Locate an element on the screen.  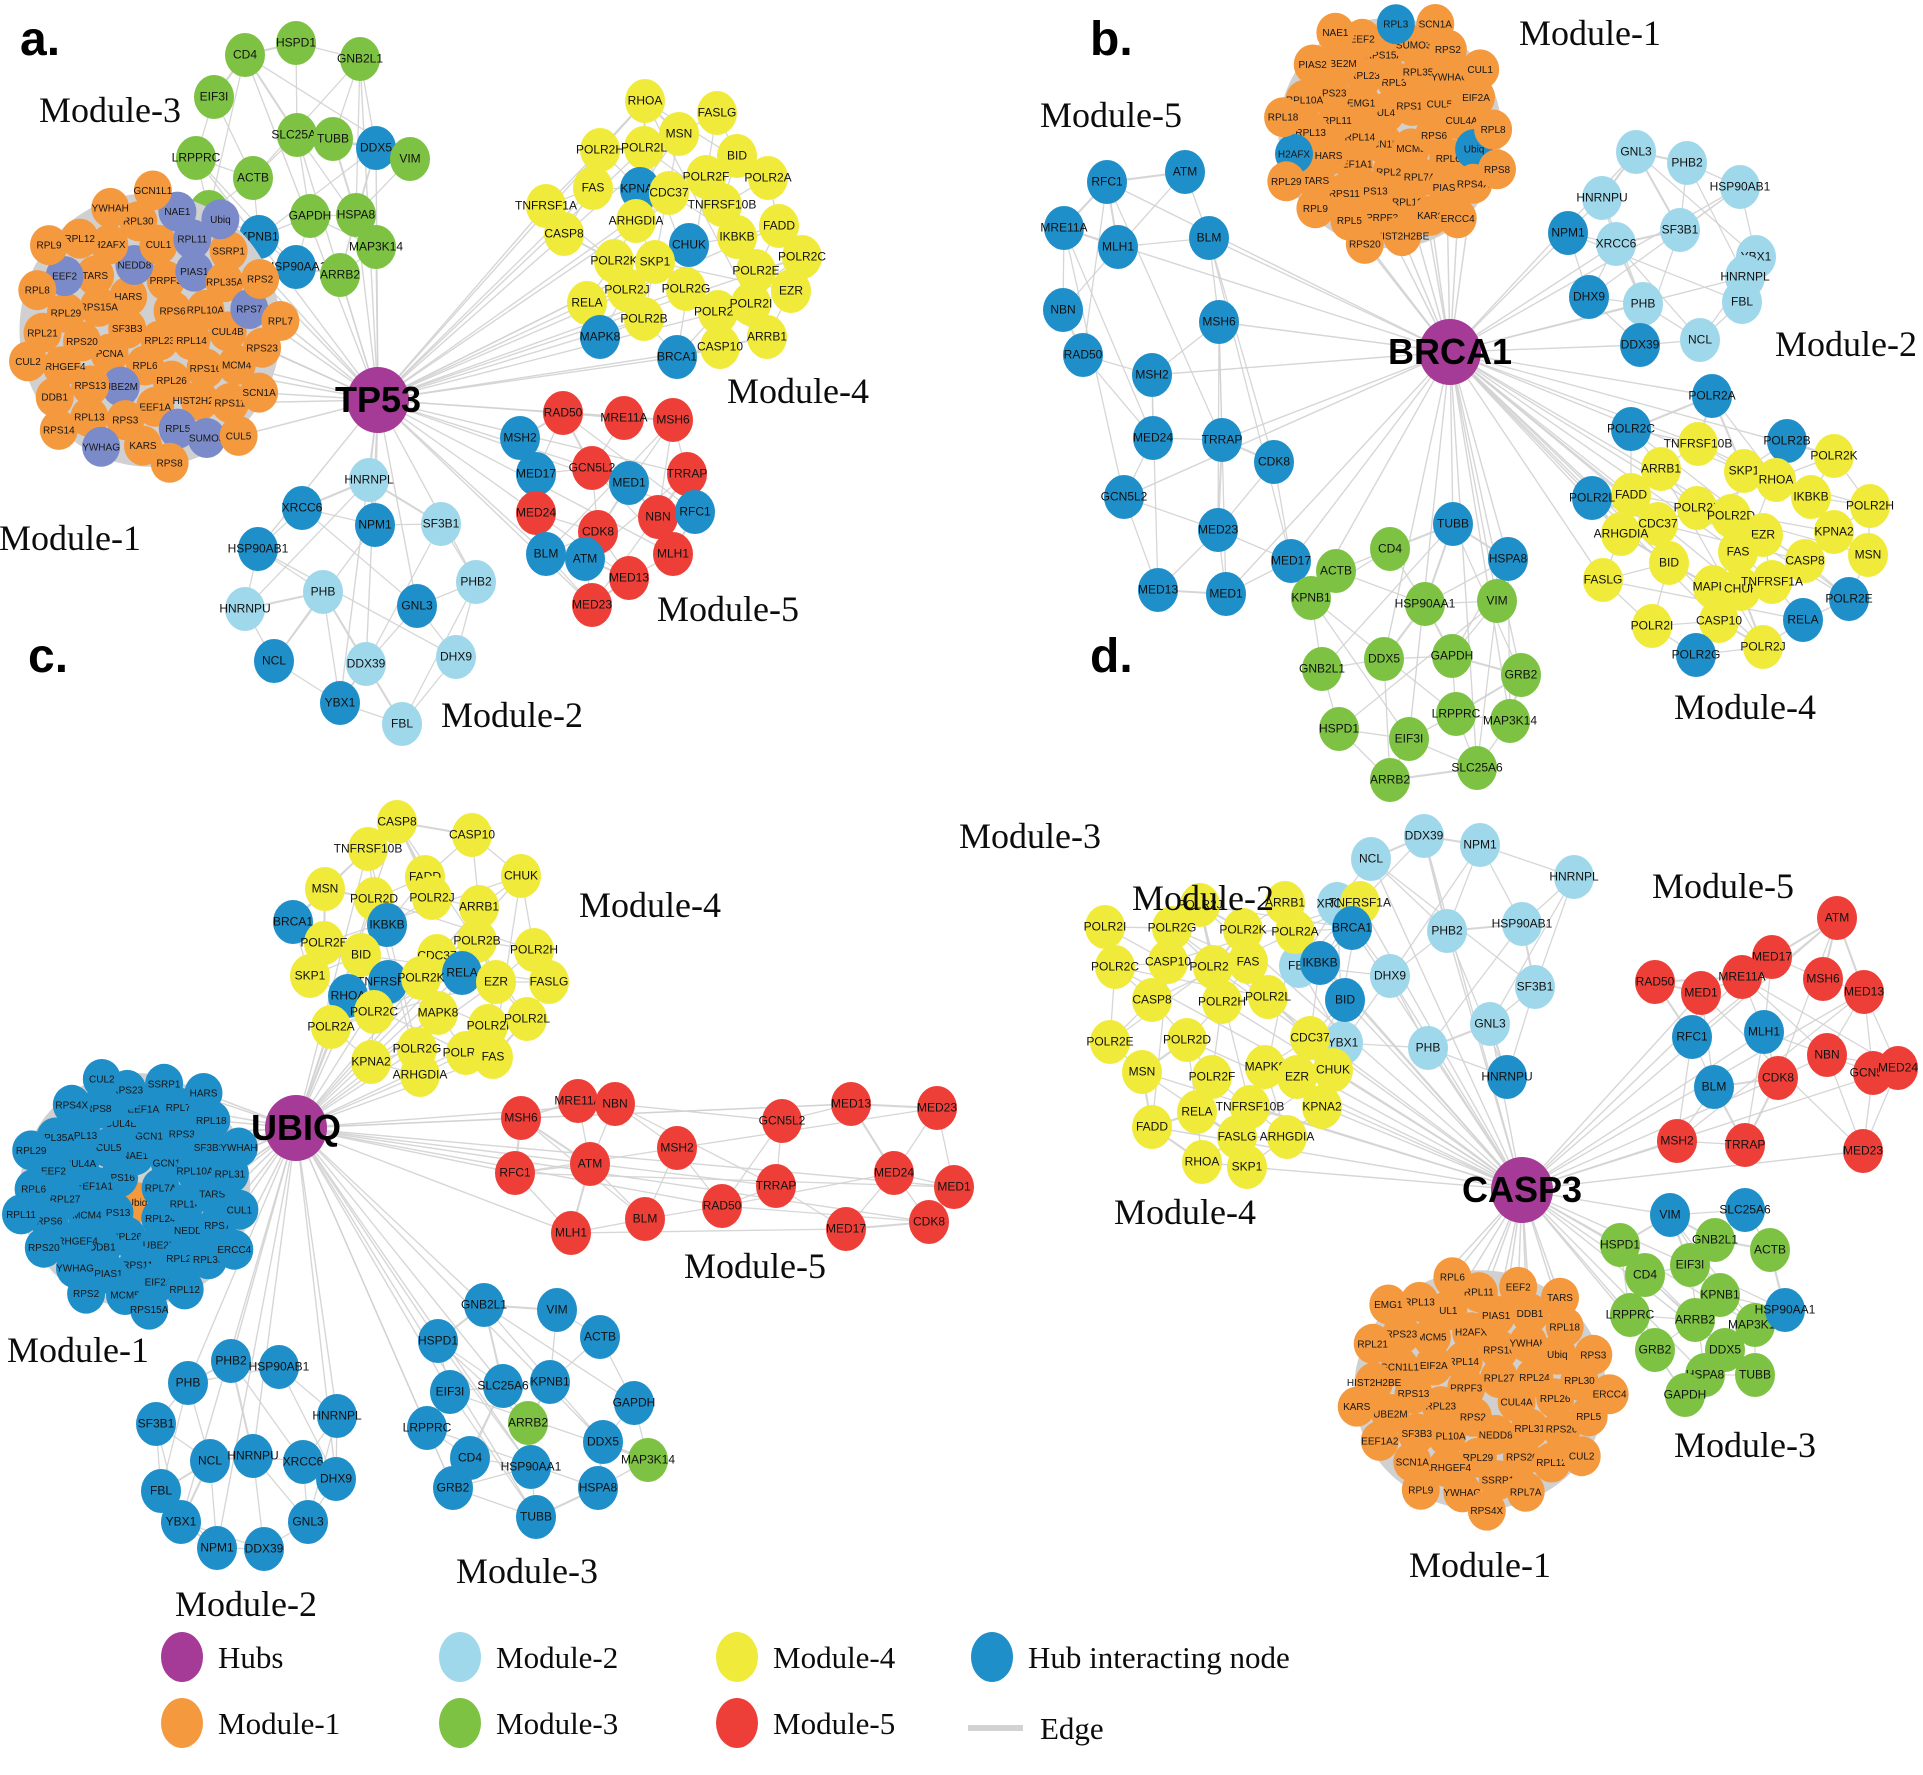
node-POLR2A: POLR2A is located at coordinates (1712, 396).